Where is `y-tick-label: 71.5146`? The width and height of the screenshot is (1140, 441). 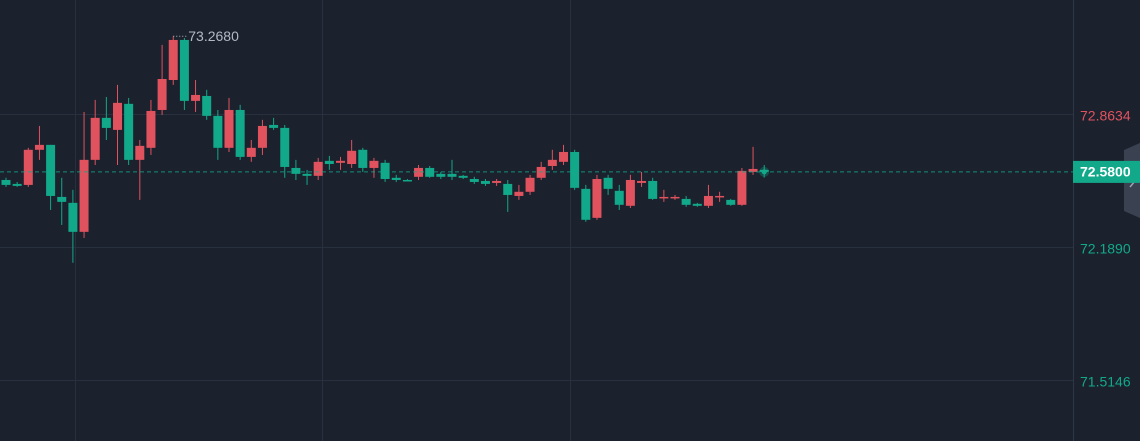
y-tick-label: 71.5146 is located at coordinates (1105, 382).